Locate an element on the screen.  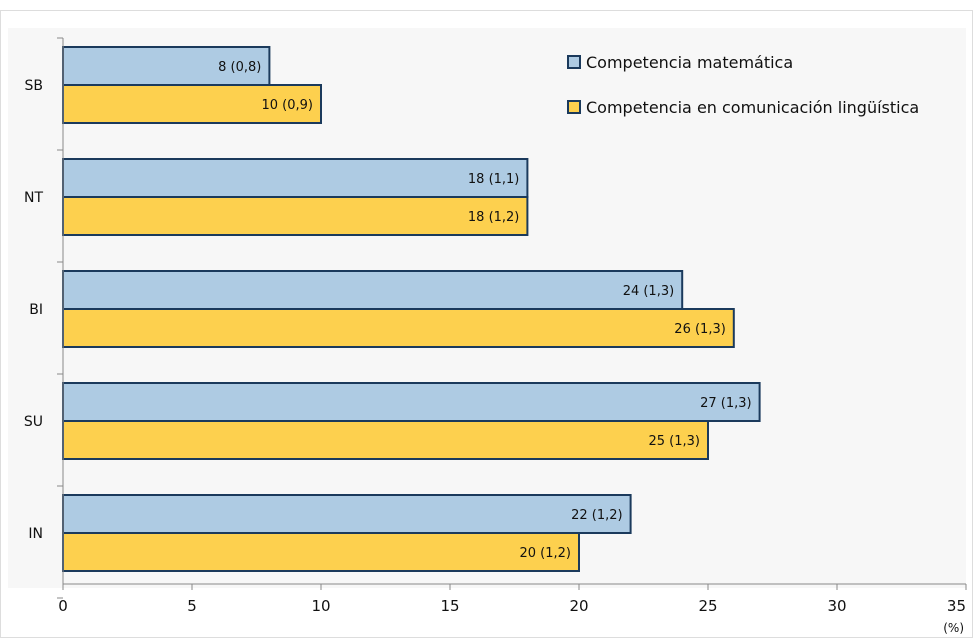
legend-label: Competencia matemática is located at coordinates (689, 62).